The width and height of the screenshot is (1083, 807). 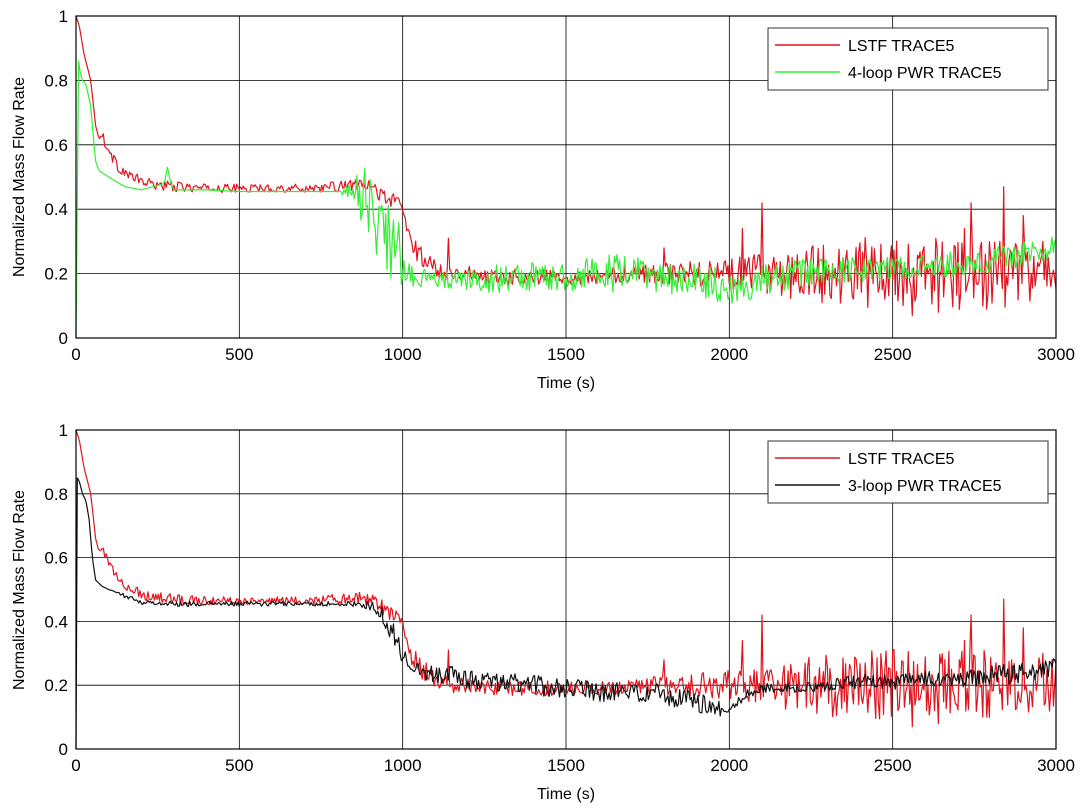 I want to click on top-legend-box, so click(x=908, y=59).